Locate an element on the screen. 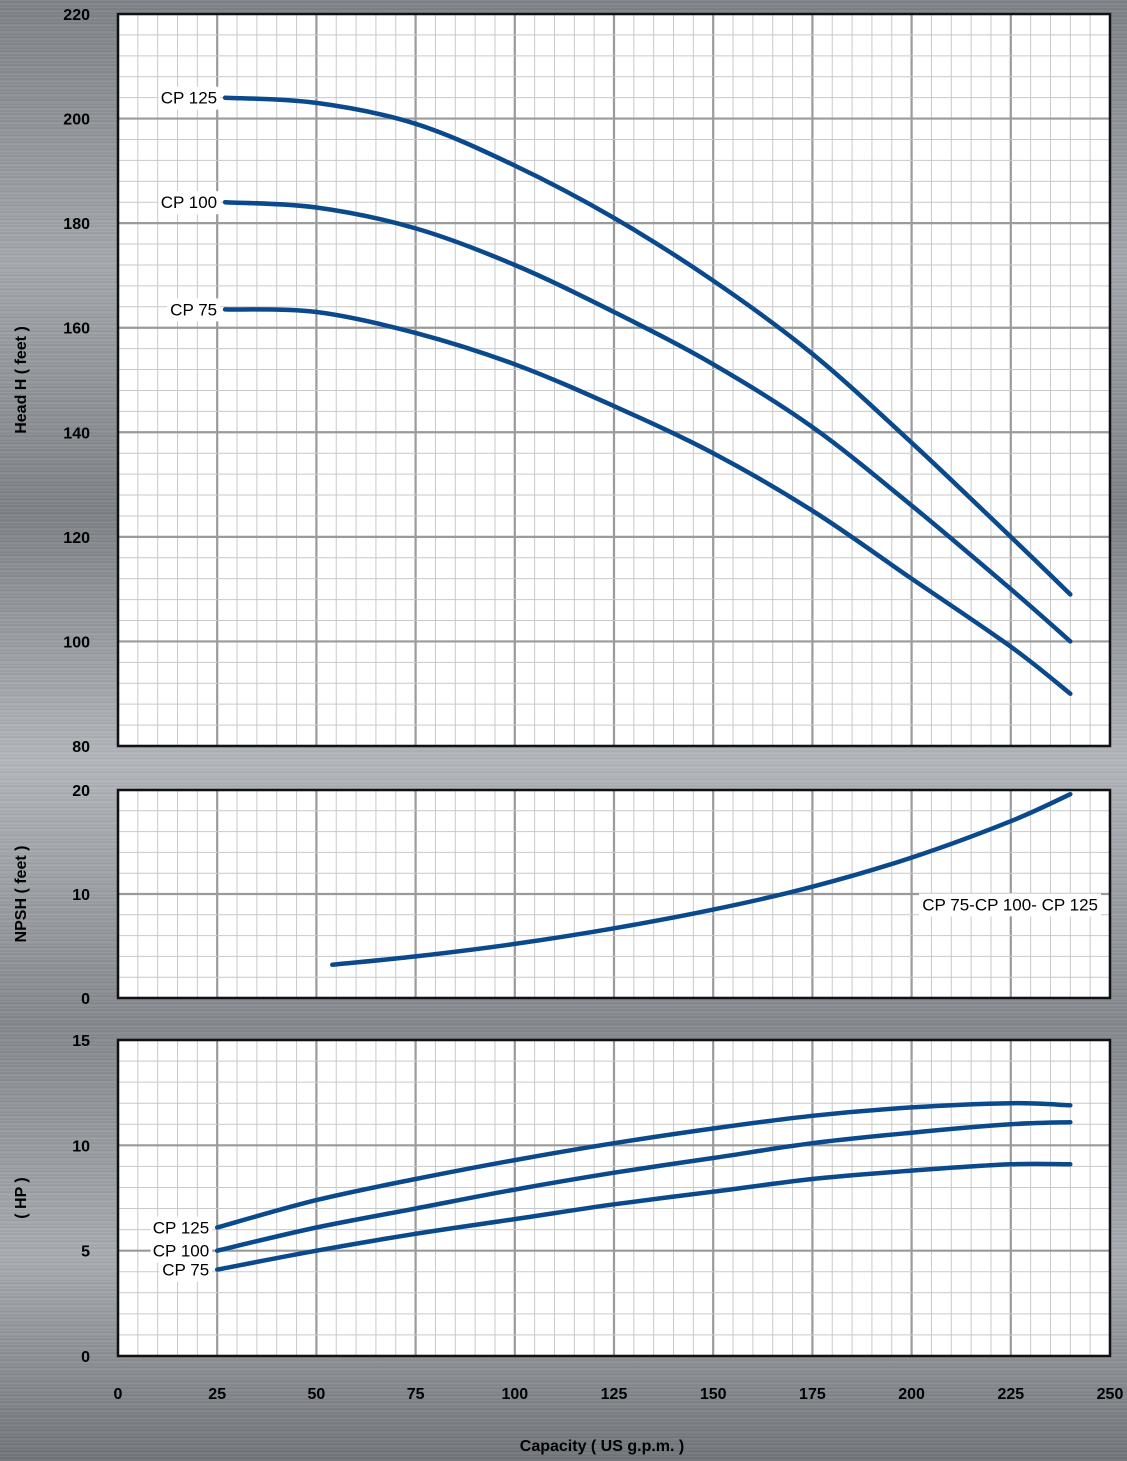  y-tick-label: 120 is located at coordinates (76, 538).